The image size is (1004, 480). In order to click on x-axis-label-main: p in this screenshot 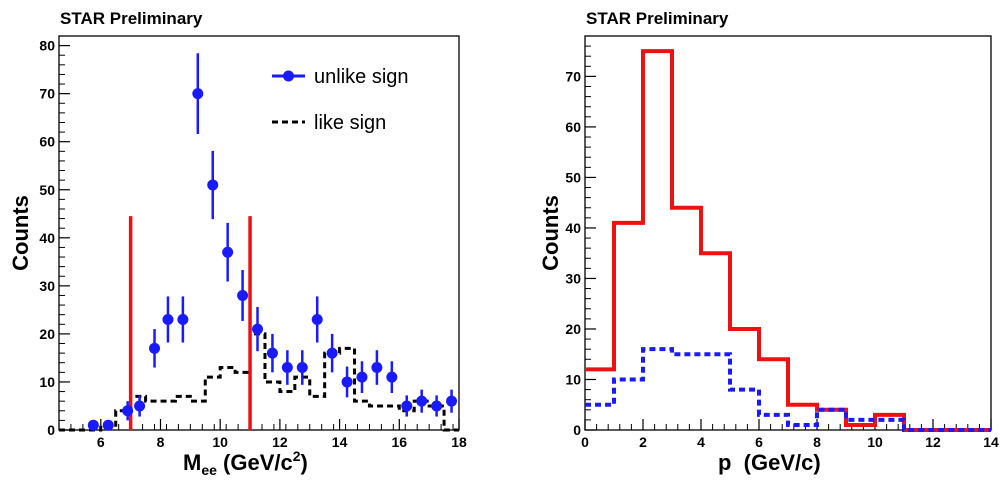, I will do `click(724, 462)`.